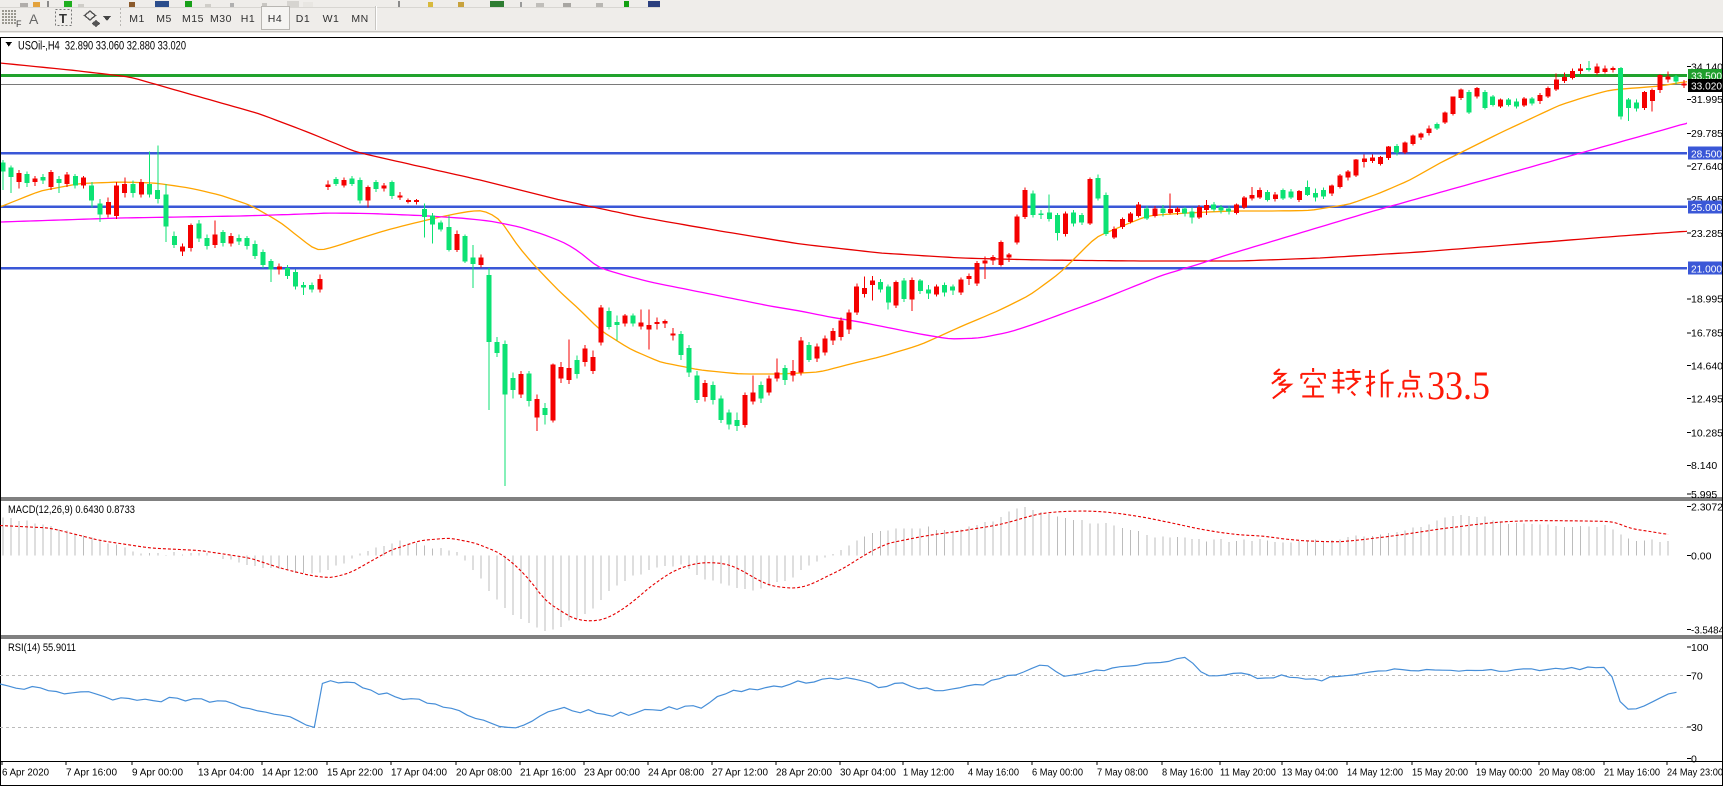 The image size is (1723, 791). Describe the element at coordinates (1310, 773) in the screenshot. I see `svg-text: 13 May 04:00` at that location.